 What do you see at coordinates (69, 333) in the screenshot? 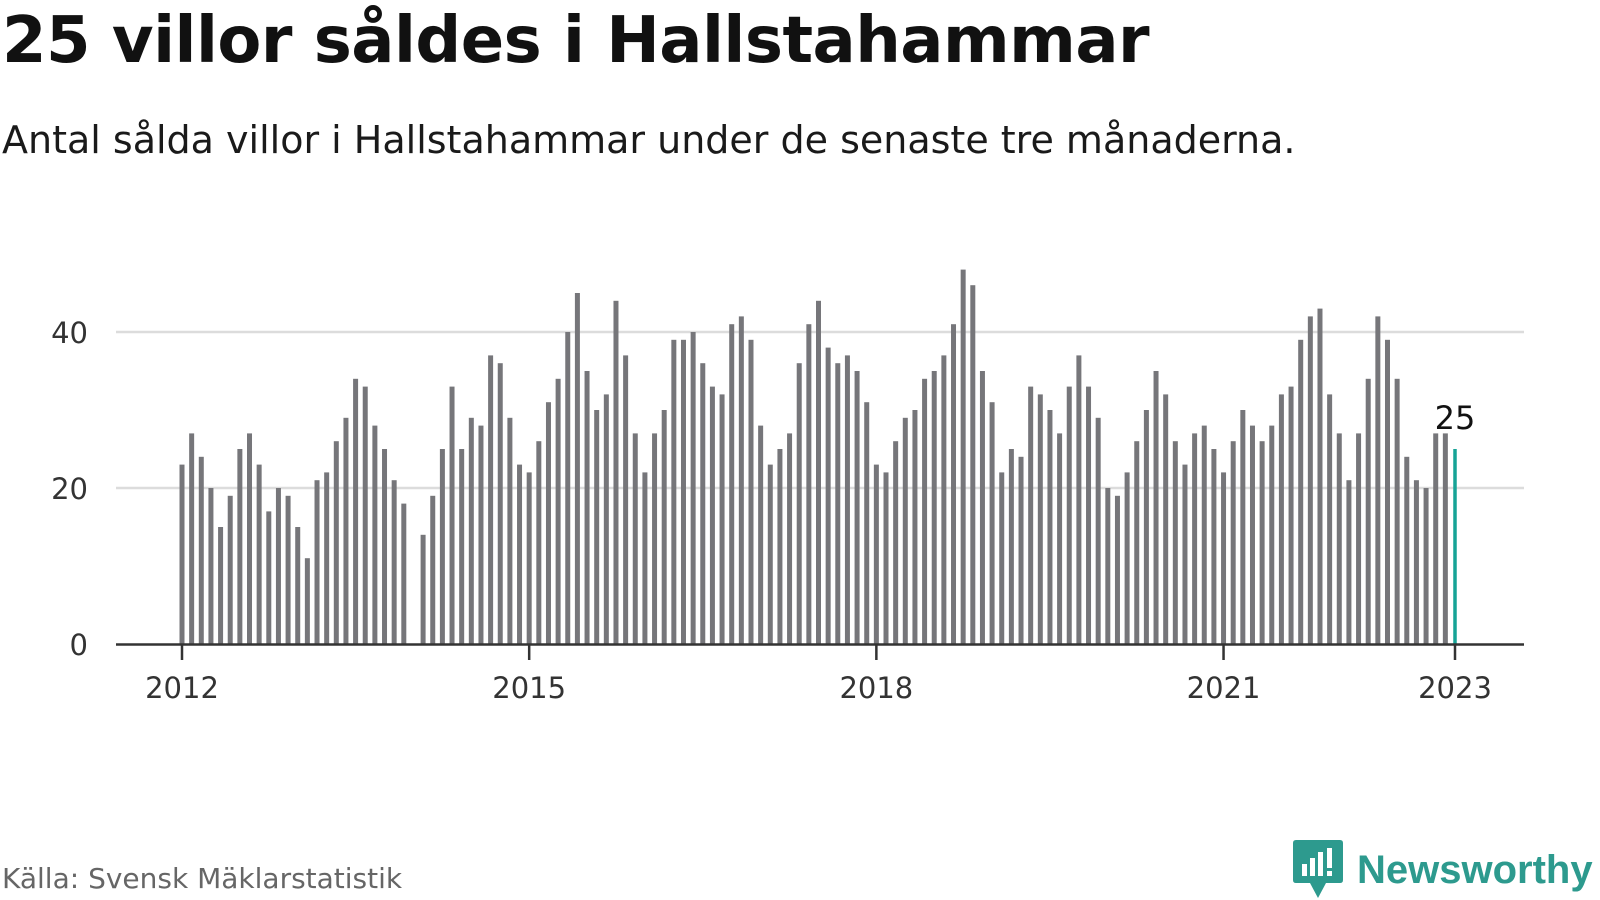
I see `y-tick-label: 40` at bounding box center [69, 333].